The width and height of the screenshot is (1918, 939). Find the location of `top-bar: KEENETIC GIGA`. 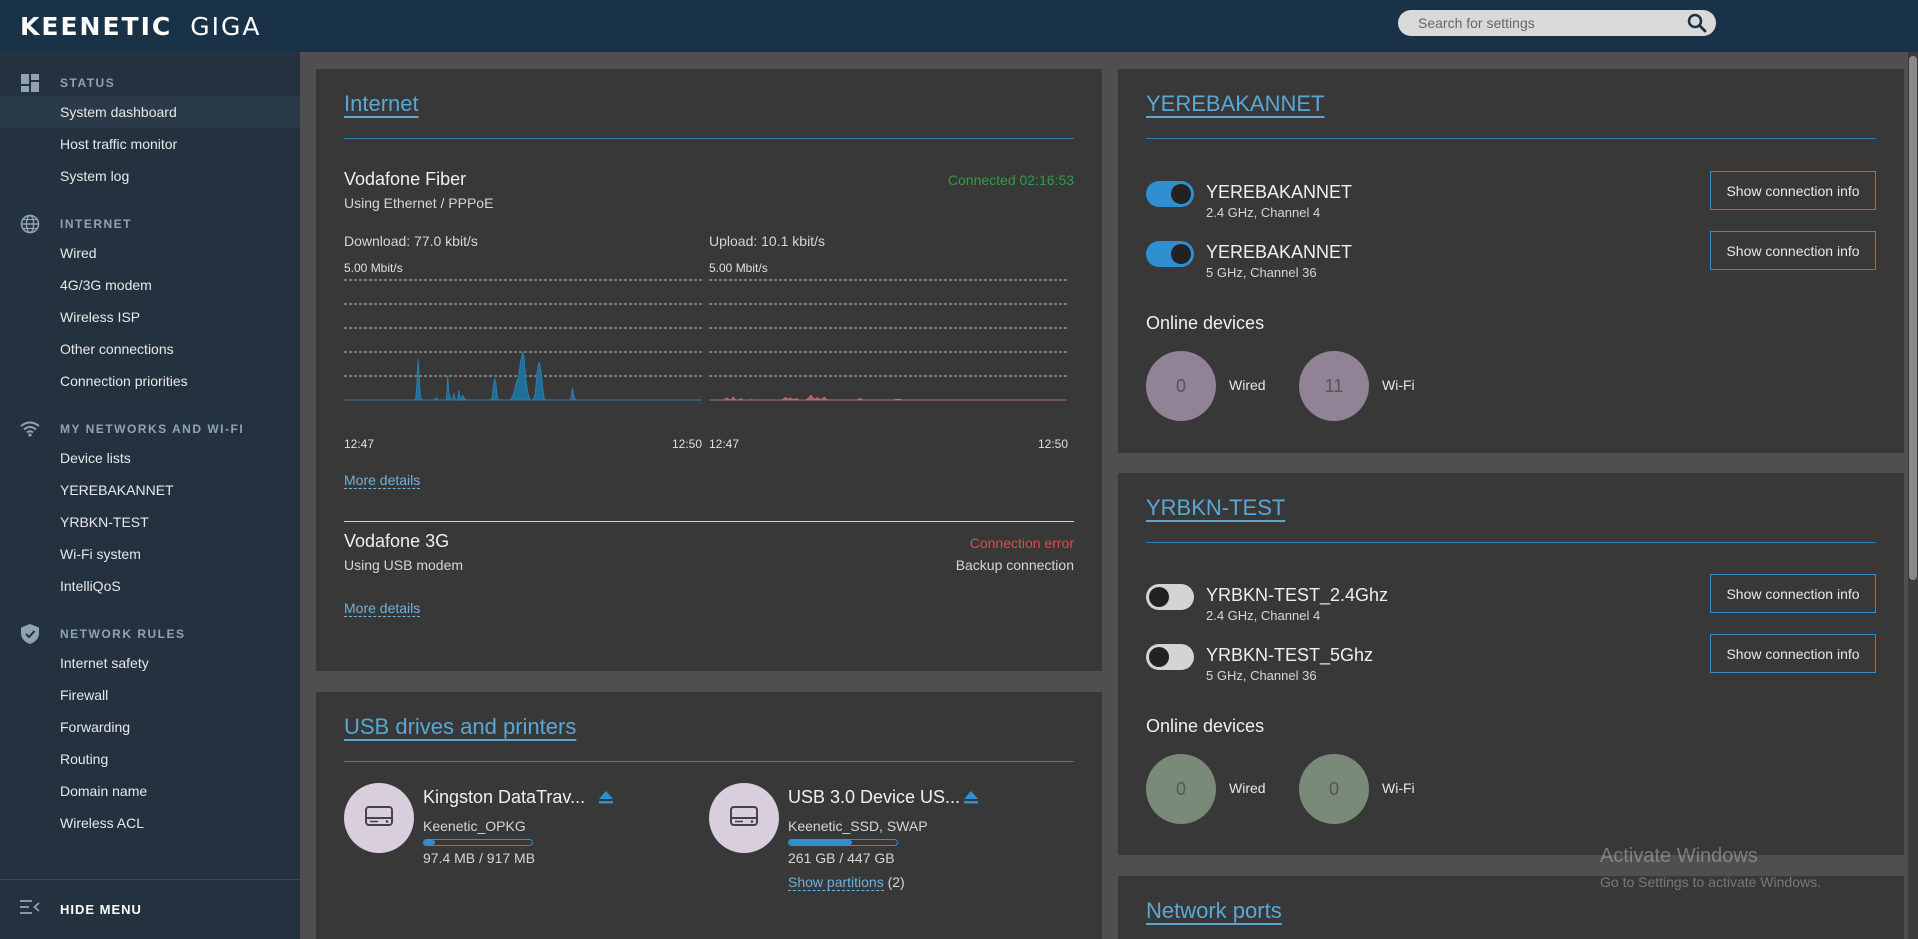

top-bar: KEENETIC GIGA is located at coordinates (959, 26).